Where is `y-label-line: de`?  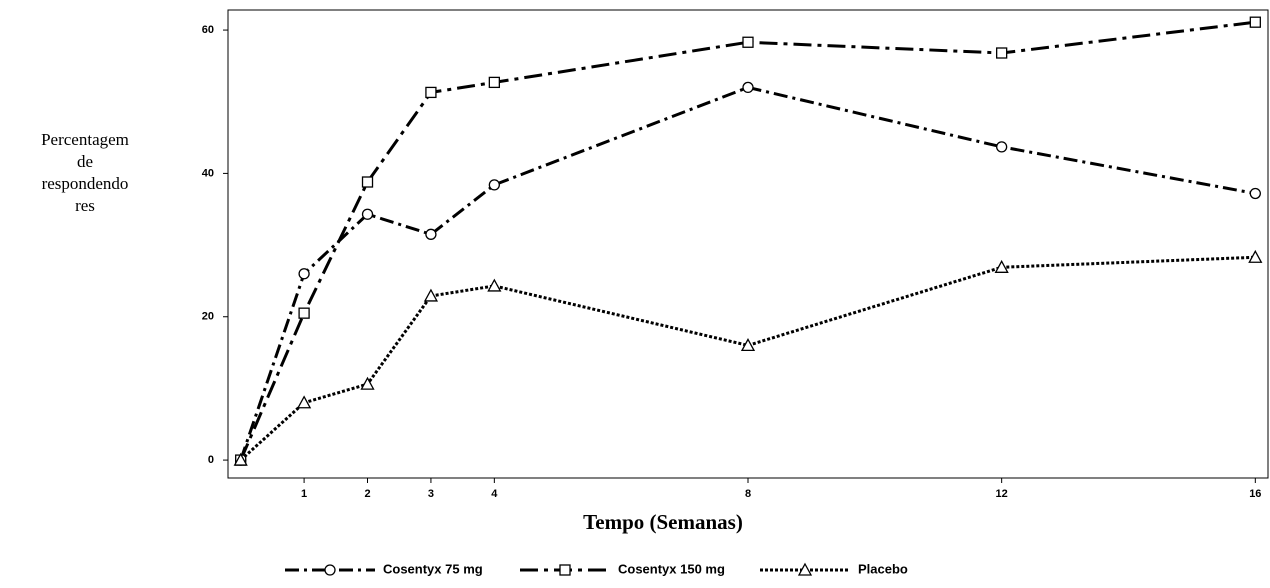 y-label-line: de is located at coordinates (85, 161).